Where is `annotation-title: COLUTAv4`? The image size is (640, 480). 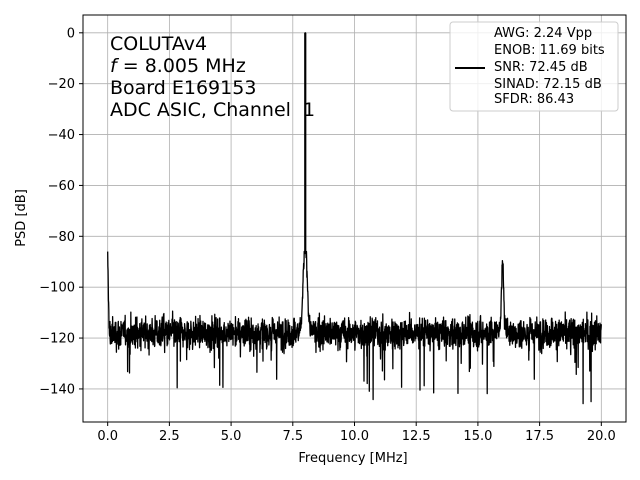 annotation-title: COLUTAv4 is located at coordinates (158, 44).